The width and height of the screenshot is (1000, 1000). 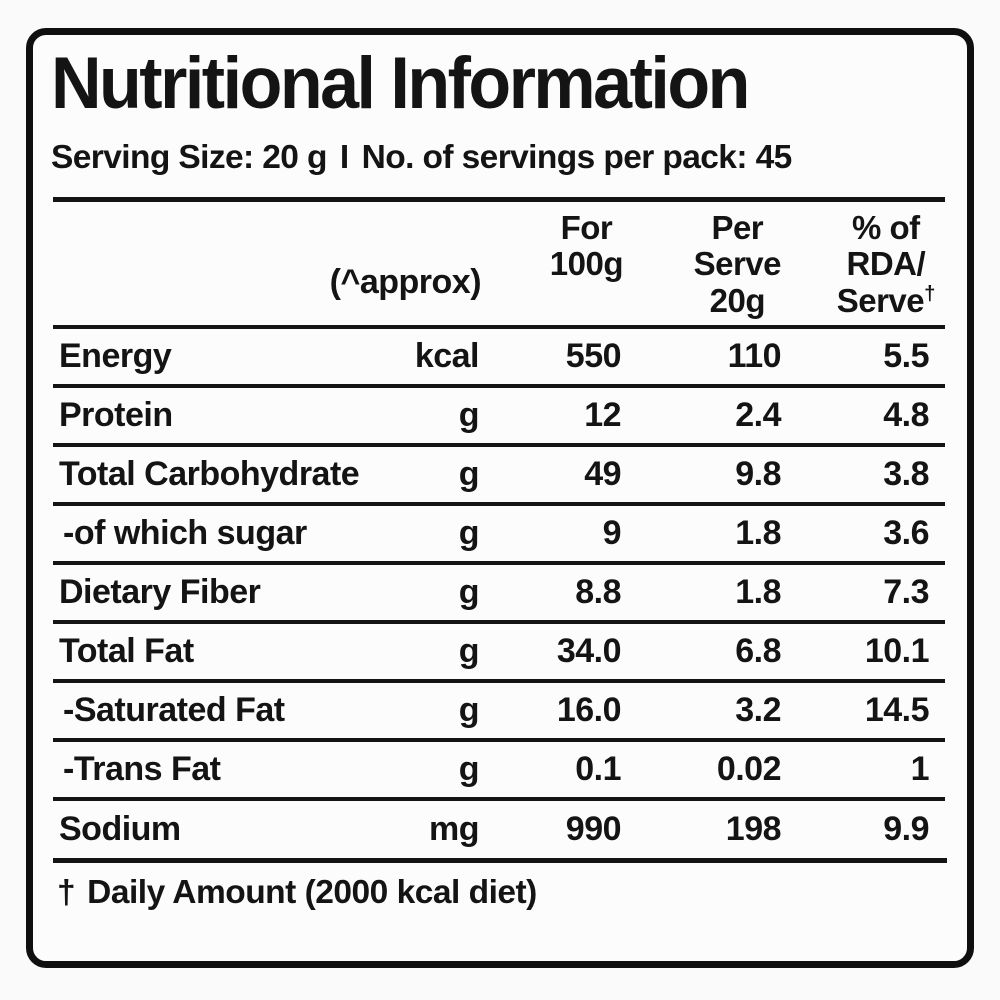 What do you see at coordinates (499, 710) in the screenshot?
I see `table-row: -Saturated Fat g 16.0 3.2 14.5` at bounding box center [499, 710].